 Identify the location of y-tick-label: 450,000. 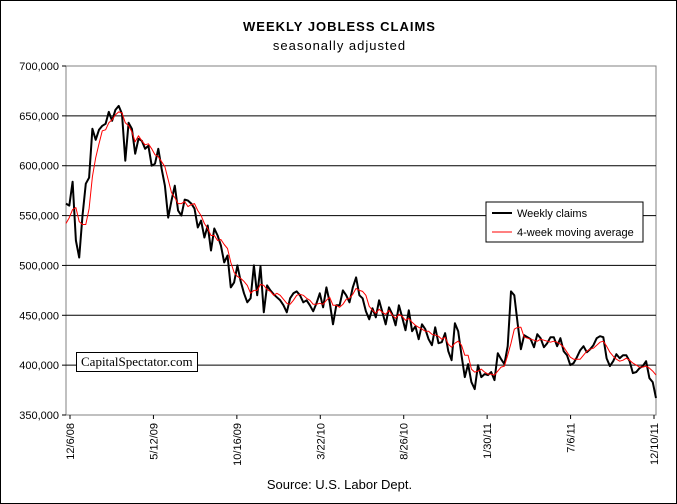
(39, 316).